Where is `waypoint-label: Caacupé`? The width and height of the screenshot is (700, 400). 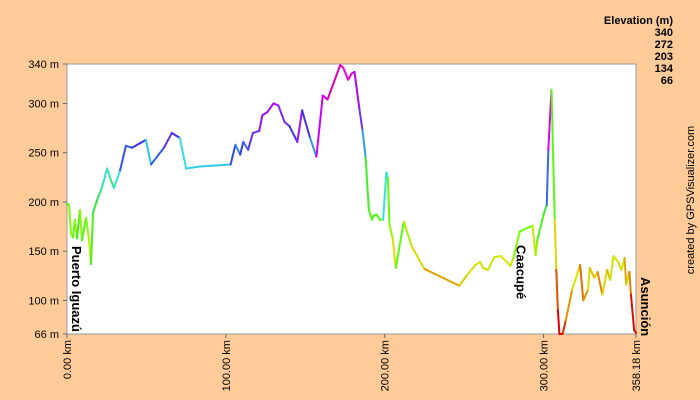
waypoint-label: Caacupé is located at coordinates (520, 272).